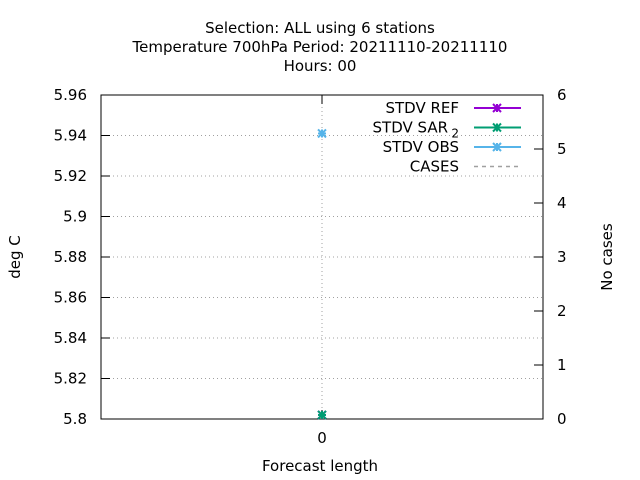 The height and width of the screenshot is (480, 640). What do you see at coordinates (322, 274) in the screenshot?
I see `series-layer` at bounding box center [322, 274].